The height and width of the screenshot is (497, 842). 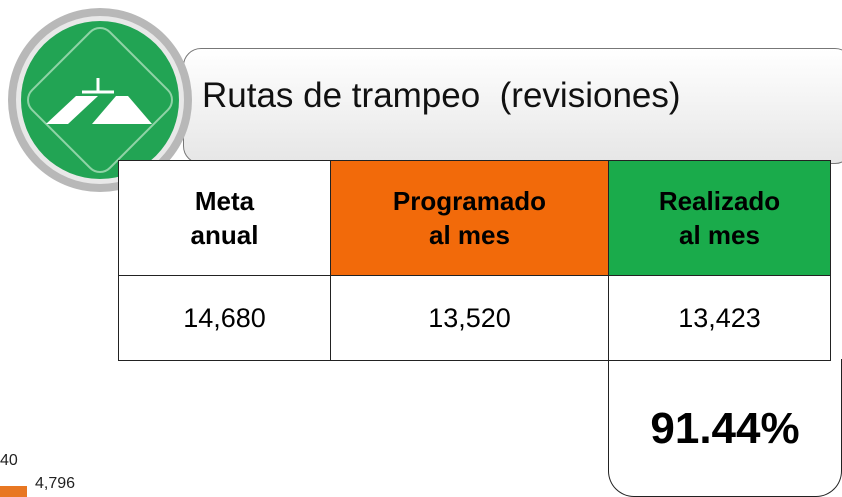 I want to click on percentage: 91.44%, so click(x=725, y=428).